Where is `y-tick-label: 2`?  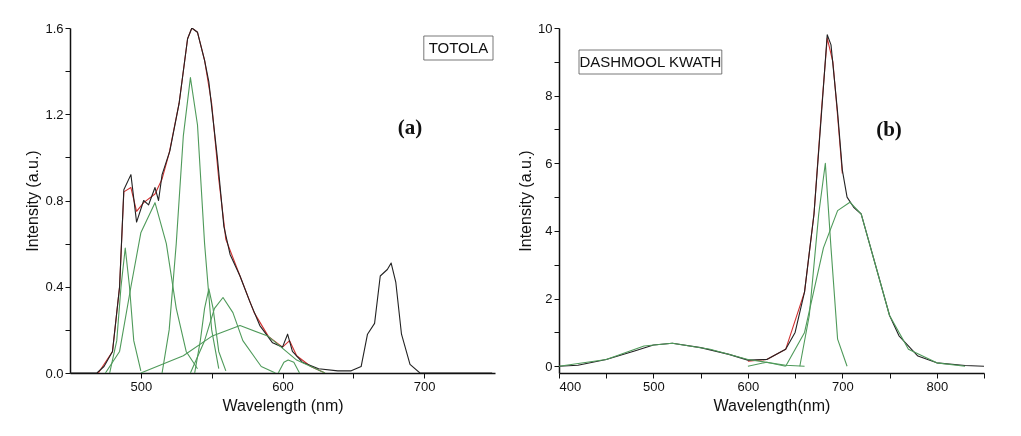 y-tick-label: 2 is located at coordinates (549, 299).